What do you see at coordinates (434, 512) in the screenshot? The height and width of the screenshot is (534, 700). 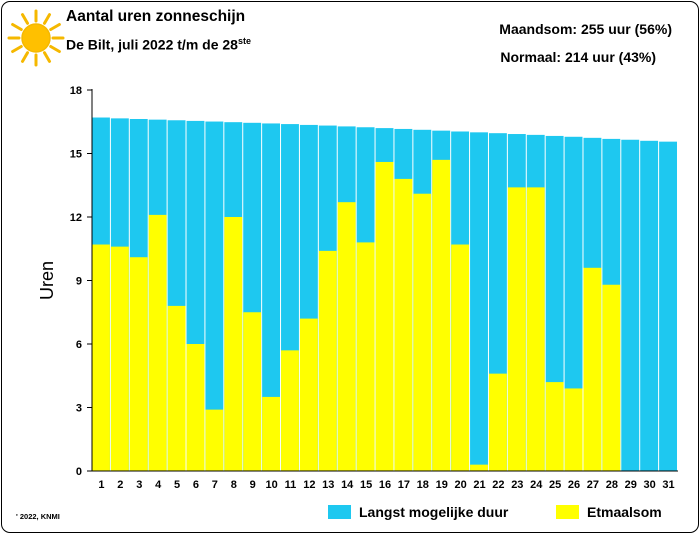 I see `legend-label-max-duration: Langst mogelijke duur` at bounding box center [434, 512].